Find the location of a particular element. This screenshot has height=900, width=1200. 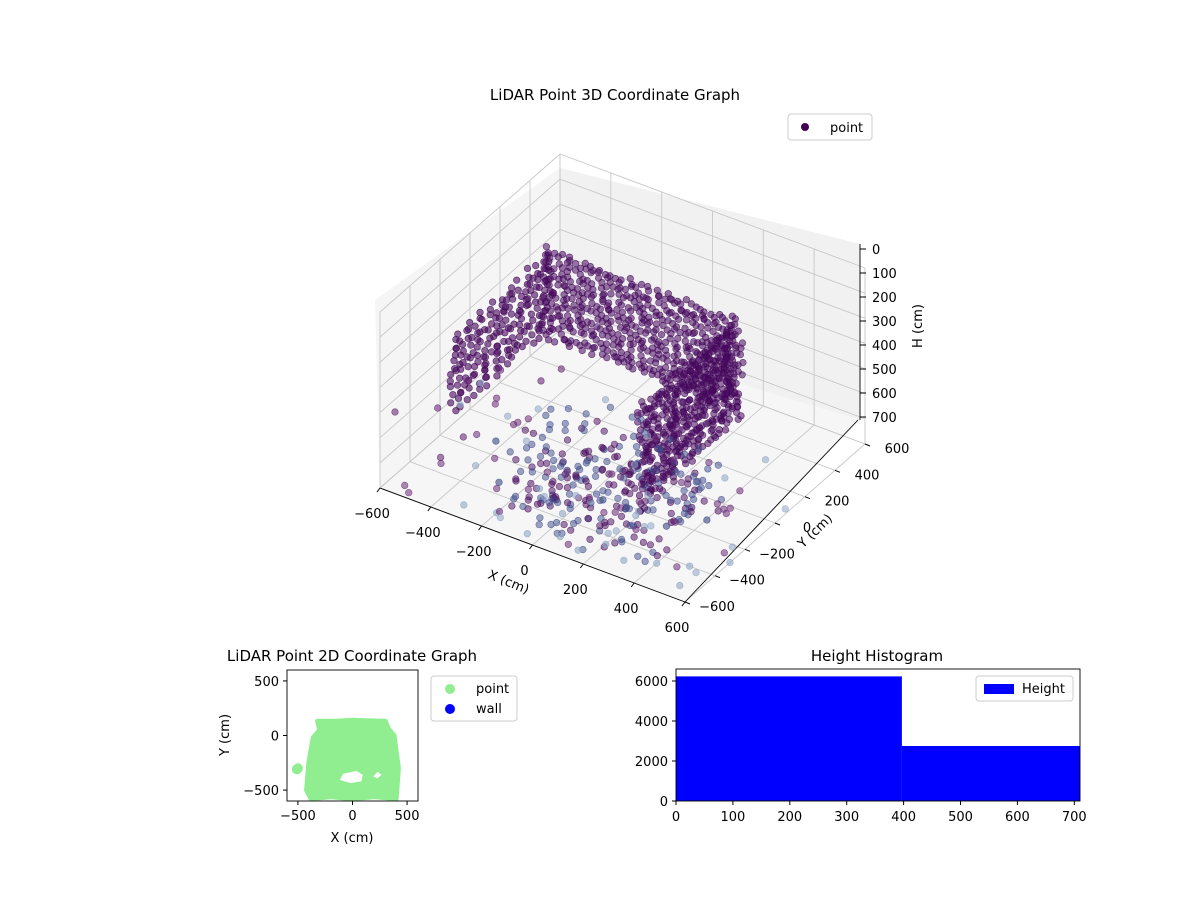

z-tick-label-3d: 200 is located at coordinates (884, 298).